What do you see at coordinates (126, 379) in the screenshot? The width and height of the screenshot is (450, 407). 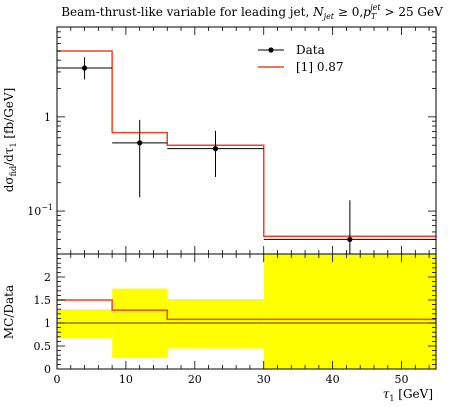 I see `x-tick-label: 10` at bounding box center [126, 379].